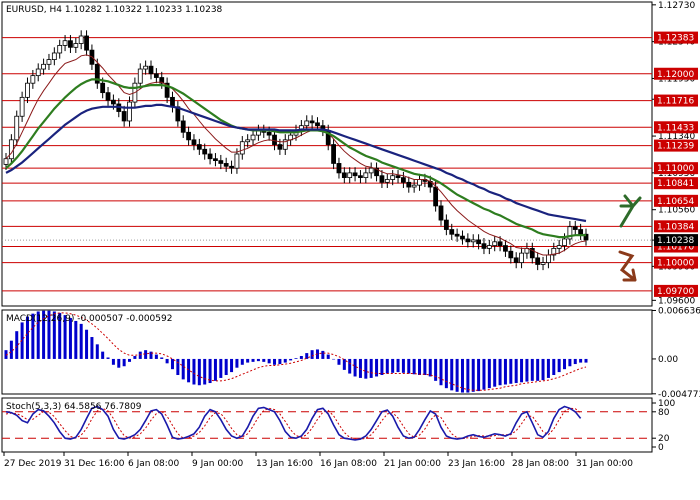  What do you see at coordinates (675, 39) in the screenshot?
I see `level-label: 1.12383` at bounding box center [675, 39].